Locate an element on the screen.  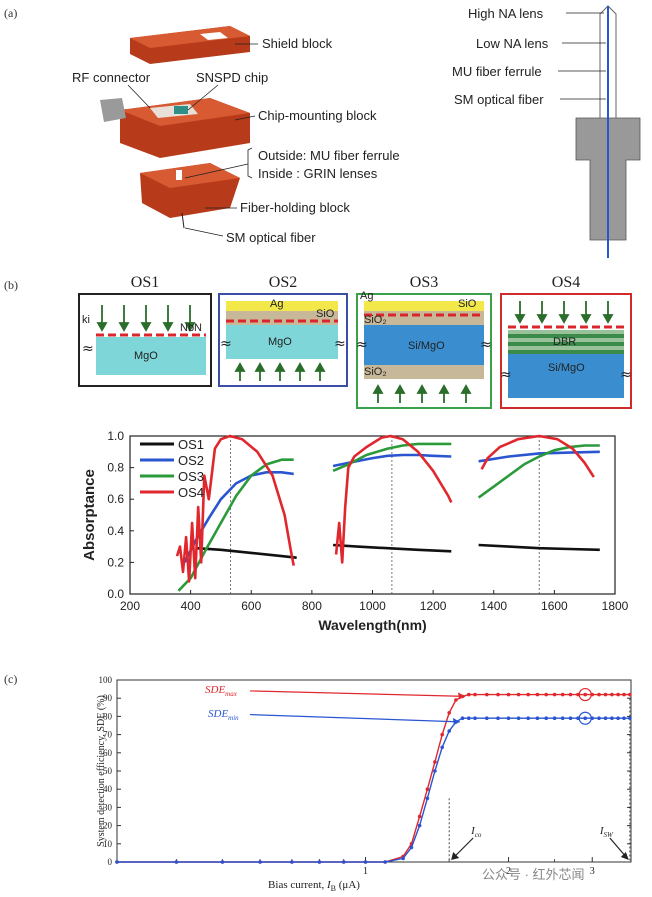
x-tick-label: 1600 is located at coordinates (554, 606).